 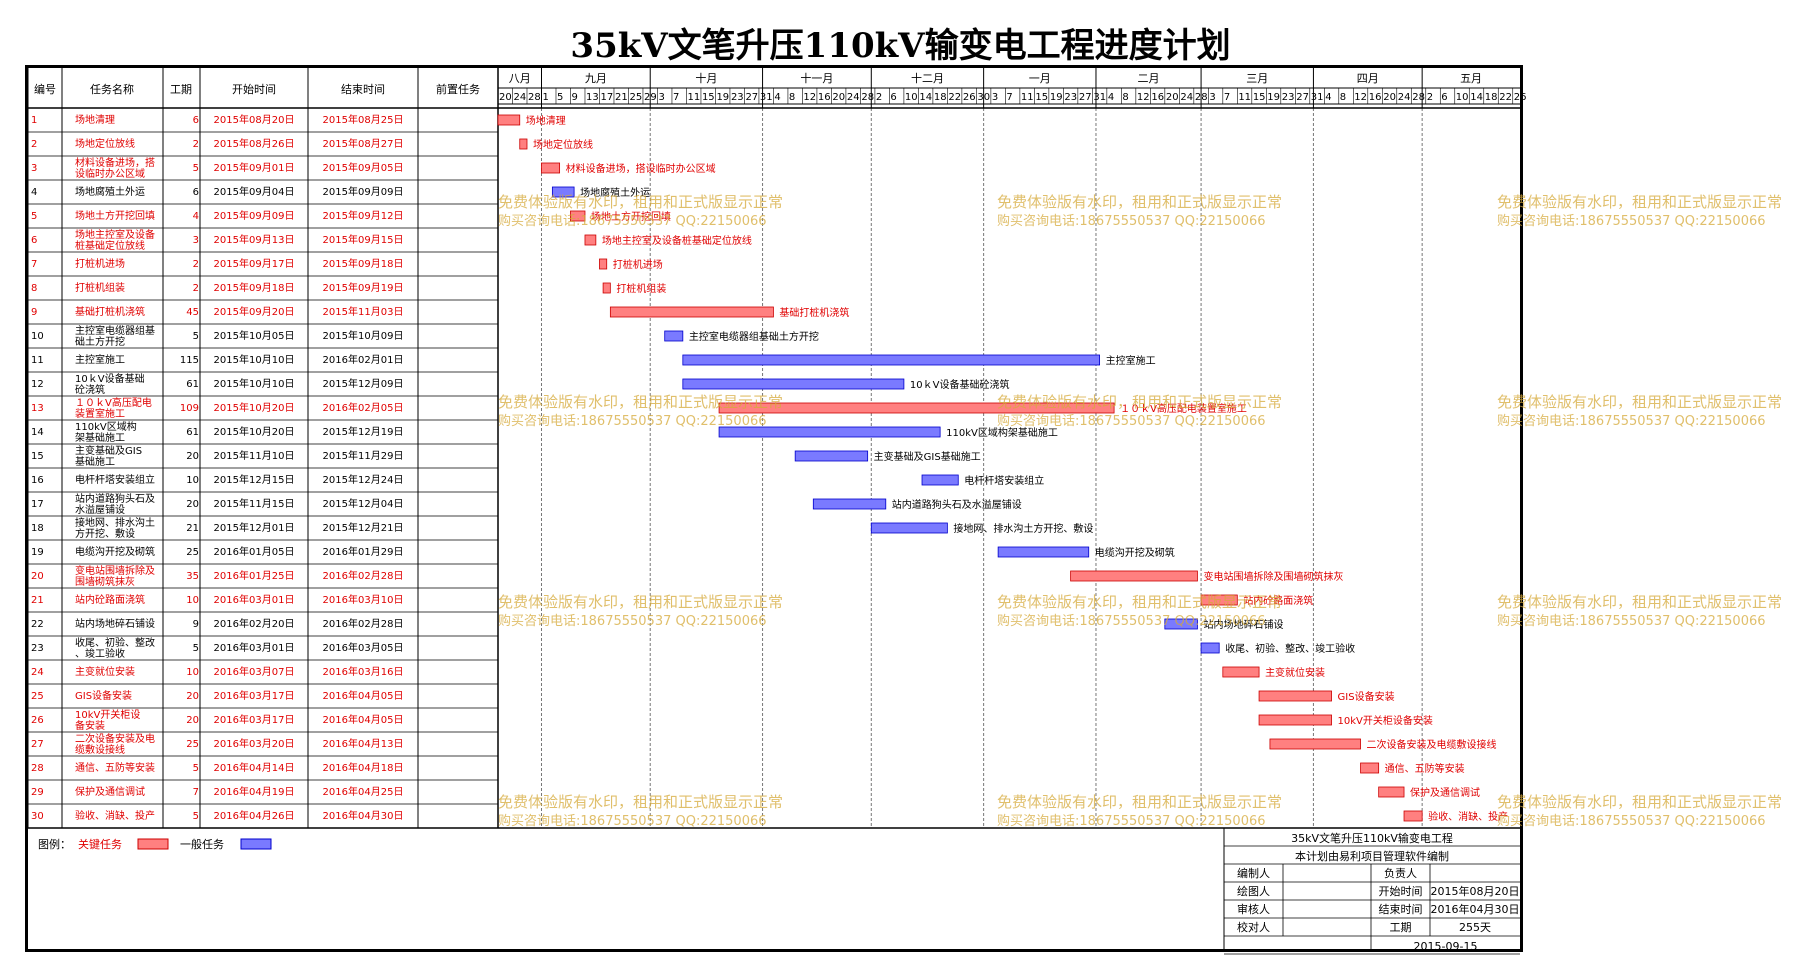 I want to click on task-id: 21, so click(x=37, y=600).